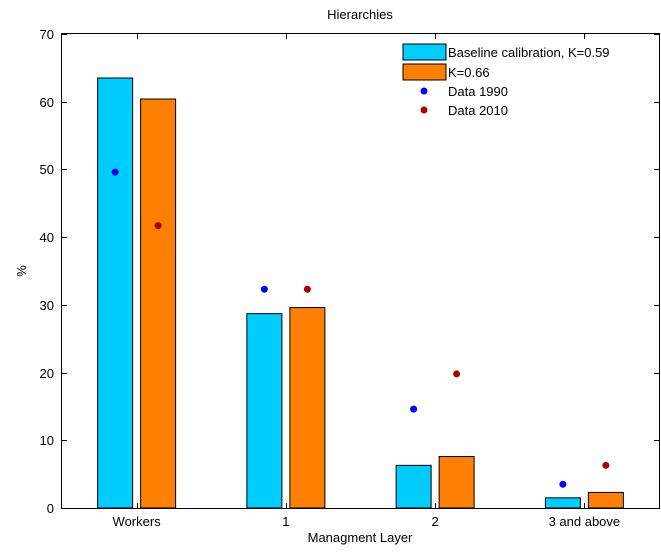 The image size is (661, 553). Describe the element at coordinates (50, 508) in the screenshot. I see `y-tick-label: 0` at that location.